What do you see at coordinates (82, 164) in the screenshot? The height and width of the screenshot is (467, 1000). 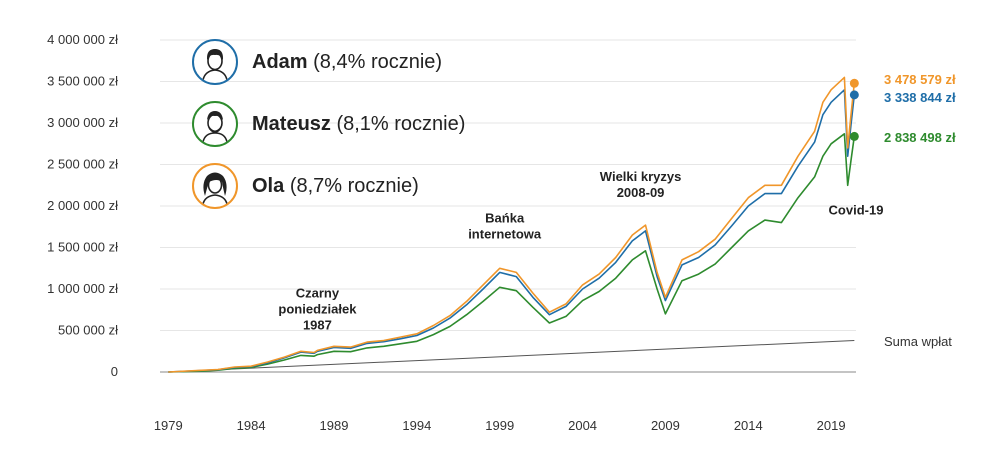 I see `y-tick-label: 2 500 000 zł` at bounding box center [82, 164].